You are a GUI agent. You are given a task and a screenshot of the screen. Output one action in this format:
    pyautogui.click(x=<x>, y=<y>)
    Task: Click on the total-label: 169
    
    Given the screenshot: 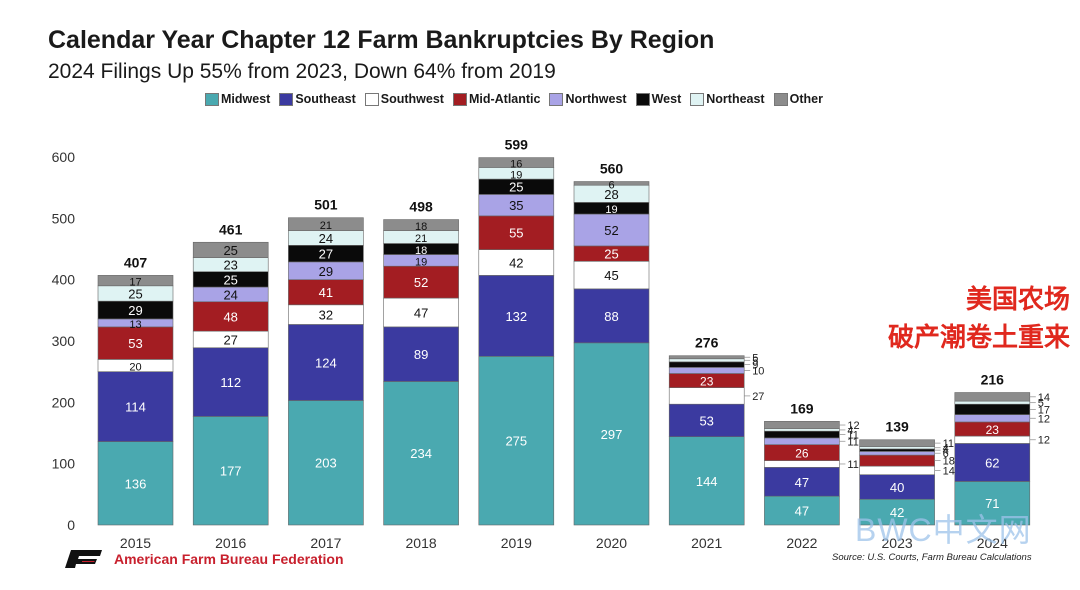 What is the action you would take?
    pyautogui.click(x=802, y=408)
    